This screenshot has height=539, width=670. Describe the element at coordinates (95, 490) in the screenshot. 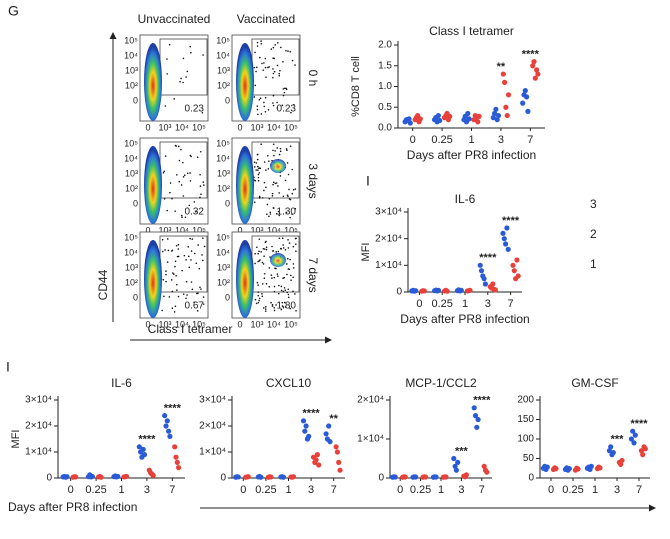

I see `x-tick-label: 0.25` at that location.